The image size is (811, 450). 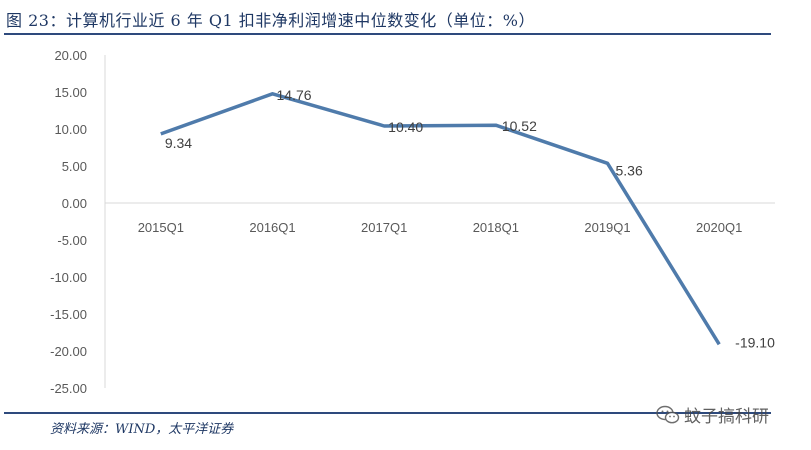 I want to click on data-label: 14.76, so click(x=294, y=95).